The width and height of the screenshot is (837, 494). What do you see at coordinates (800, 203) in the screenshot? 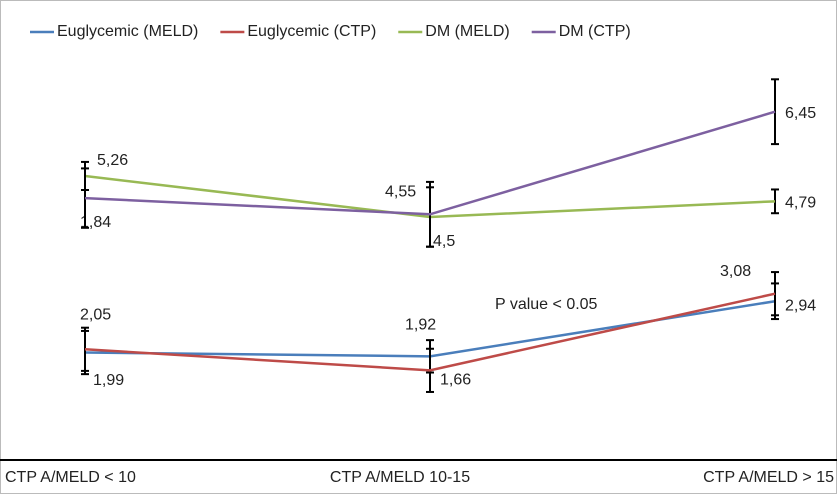
I see `data-label: 4,79` at bounding box center [800, 203].